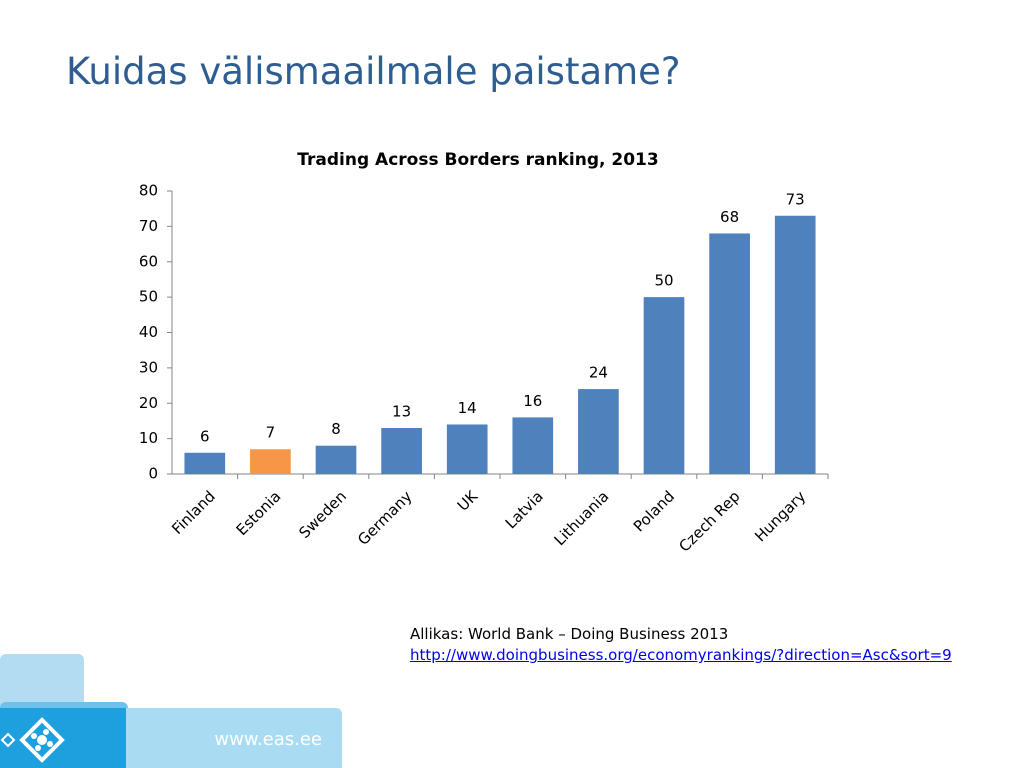 This screenshot has width=1024, height=768. Describe the element at coordinates (271, 433) in the screenshot. I see `data-label: 7` at that location.